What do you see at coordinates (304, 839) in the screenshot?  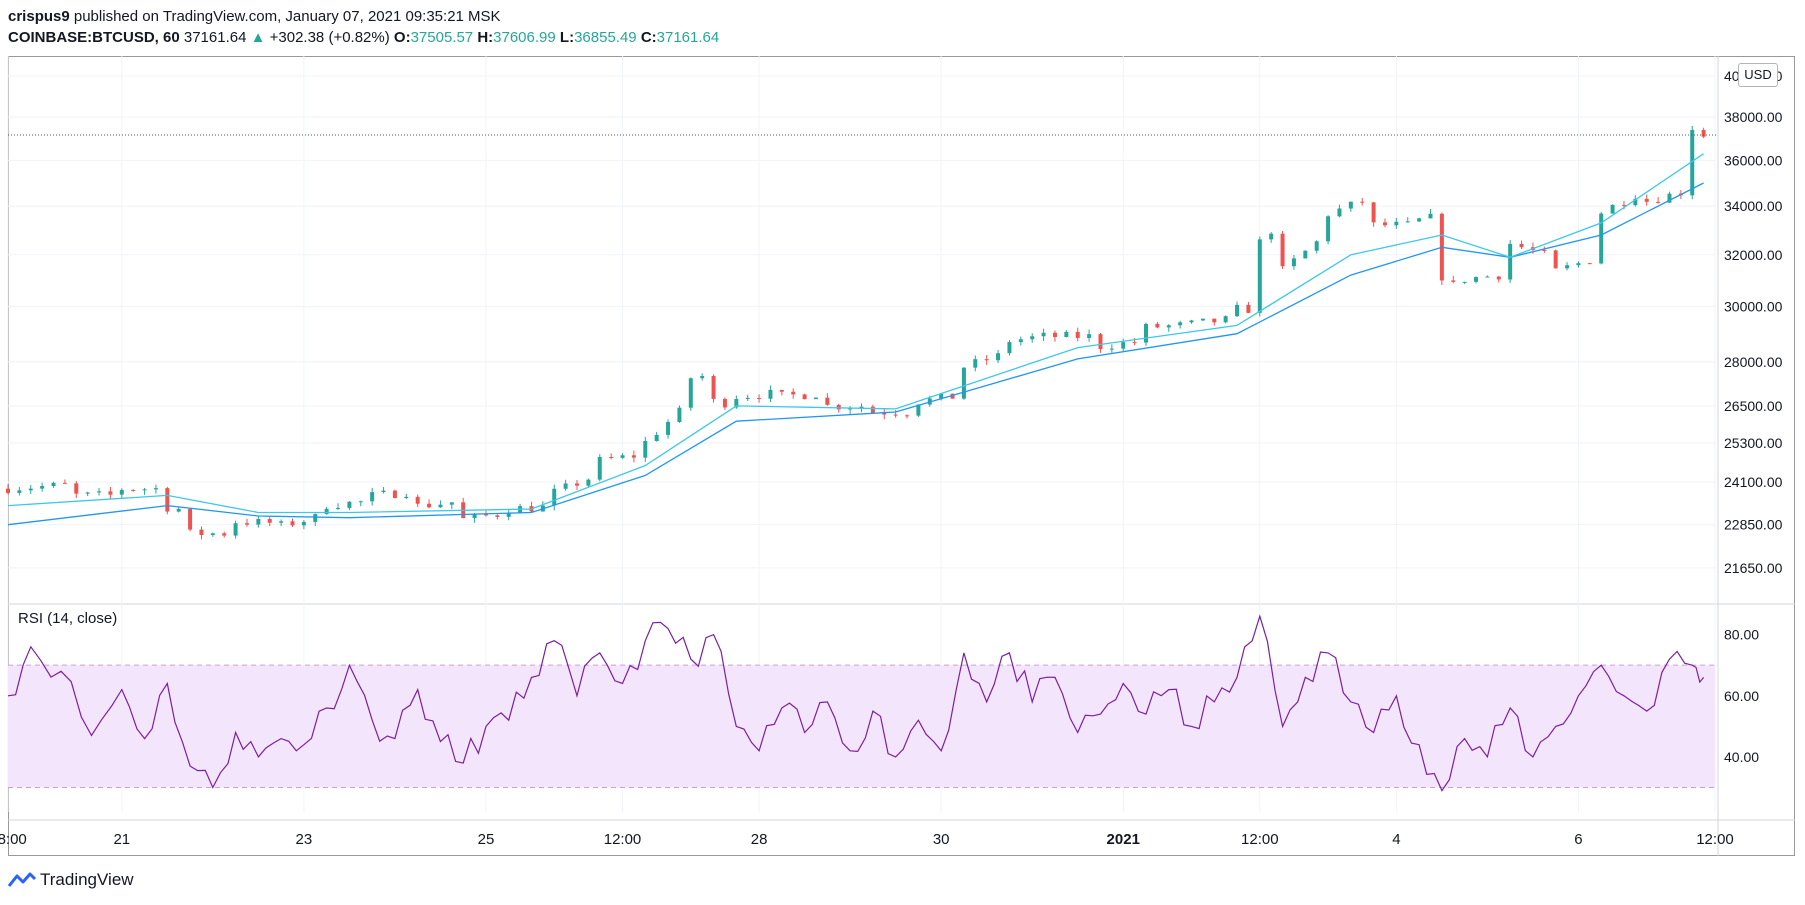 I see `time-tick-label: 23` at bounding box center [304, 839].